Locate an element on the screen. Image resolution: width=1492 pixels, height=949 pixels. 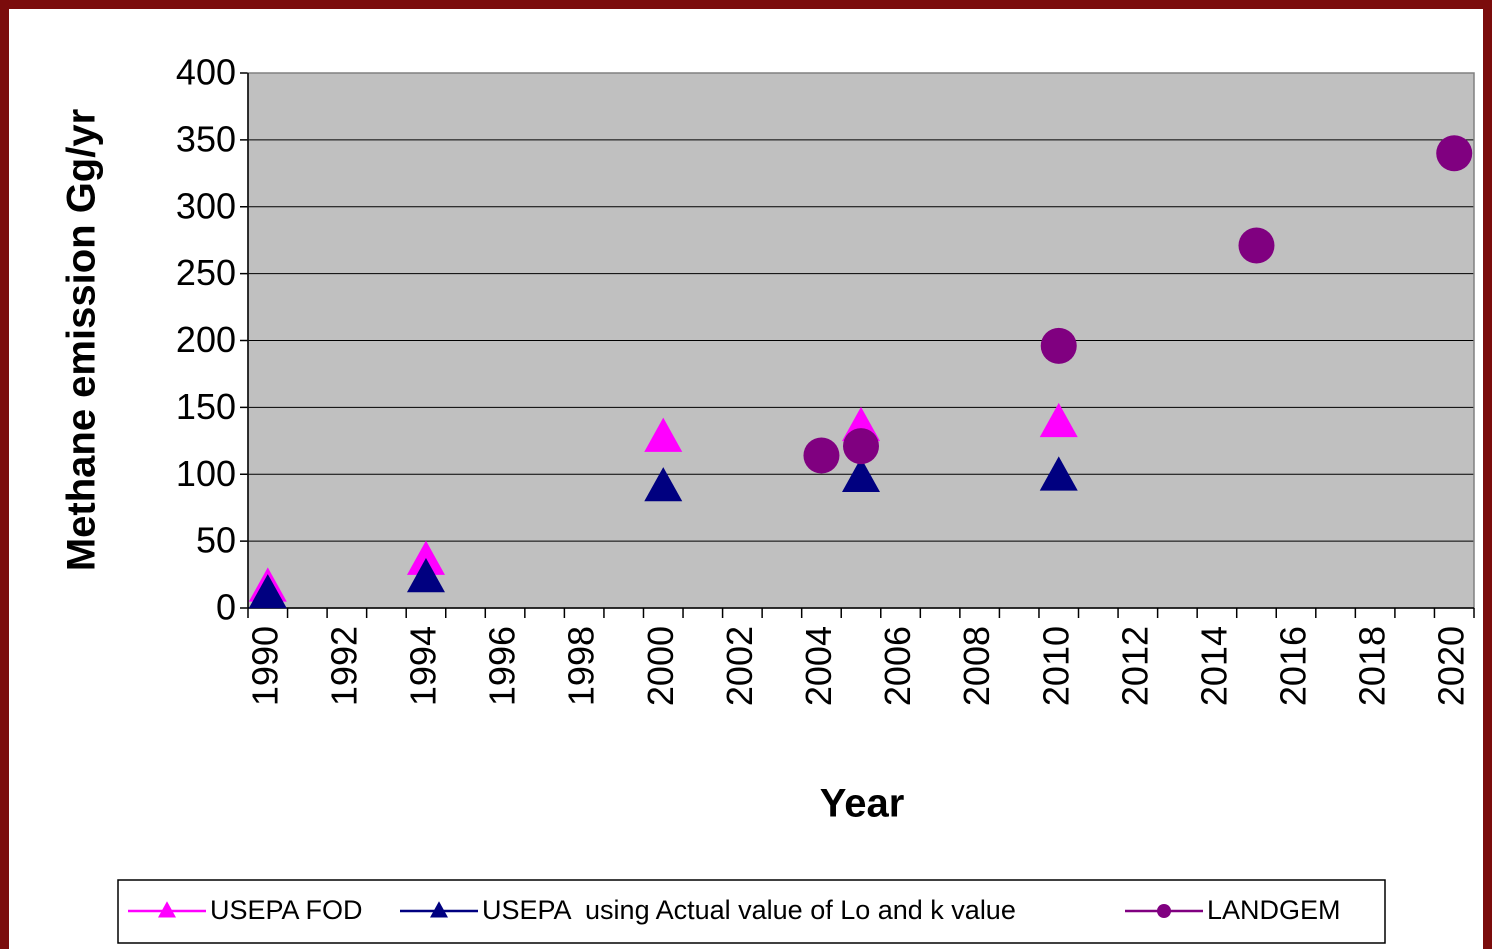
y-tick-label: 50 is located at coordinates (216, 540).